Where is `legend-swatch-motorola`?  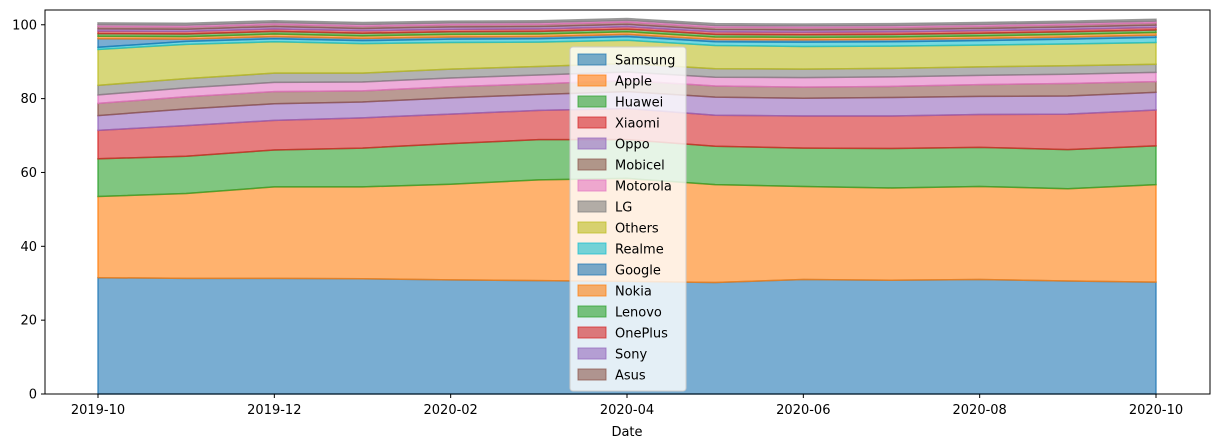
legend-swatch-motorola is located at coordinates (592, 185).